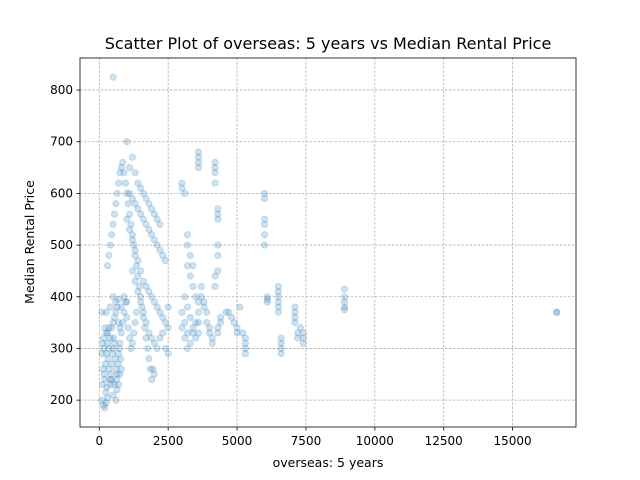 The width and height of the screenshot is (640, 480). What do you see at coordinates (237, 441) in the screenshot?
I see `x-tick-label: 5000` at bounding box center [237, 441].